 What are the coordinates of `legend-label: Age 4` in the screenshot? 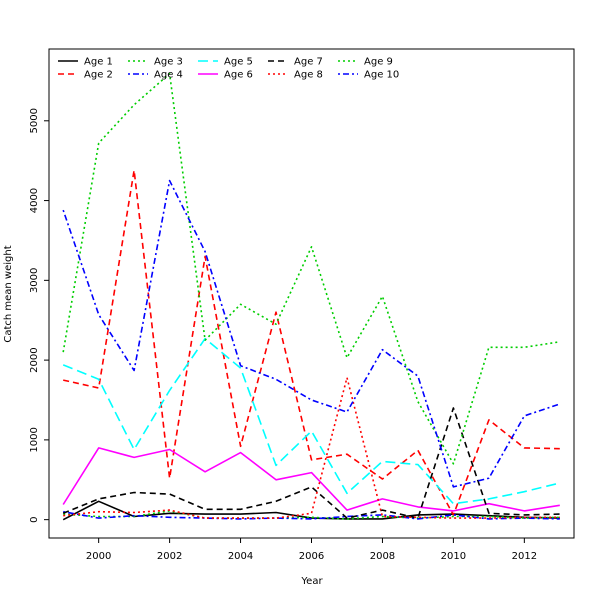 It's located at (168, 75).